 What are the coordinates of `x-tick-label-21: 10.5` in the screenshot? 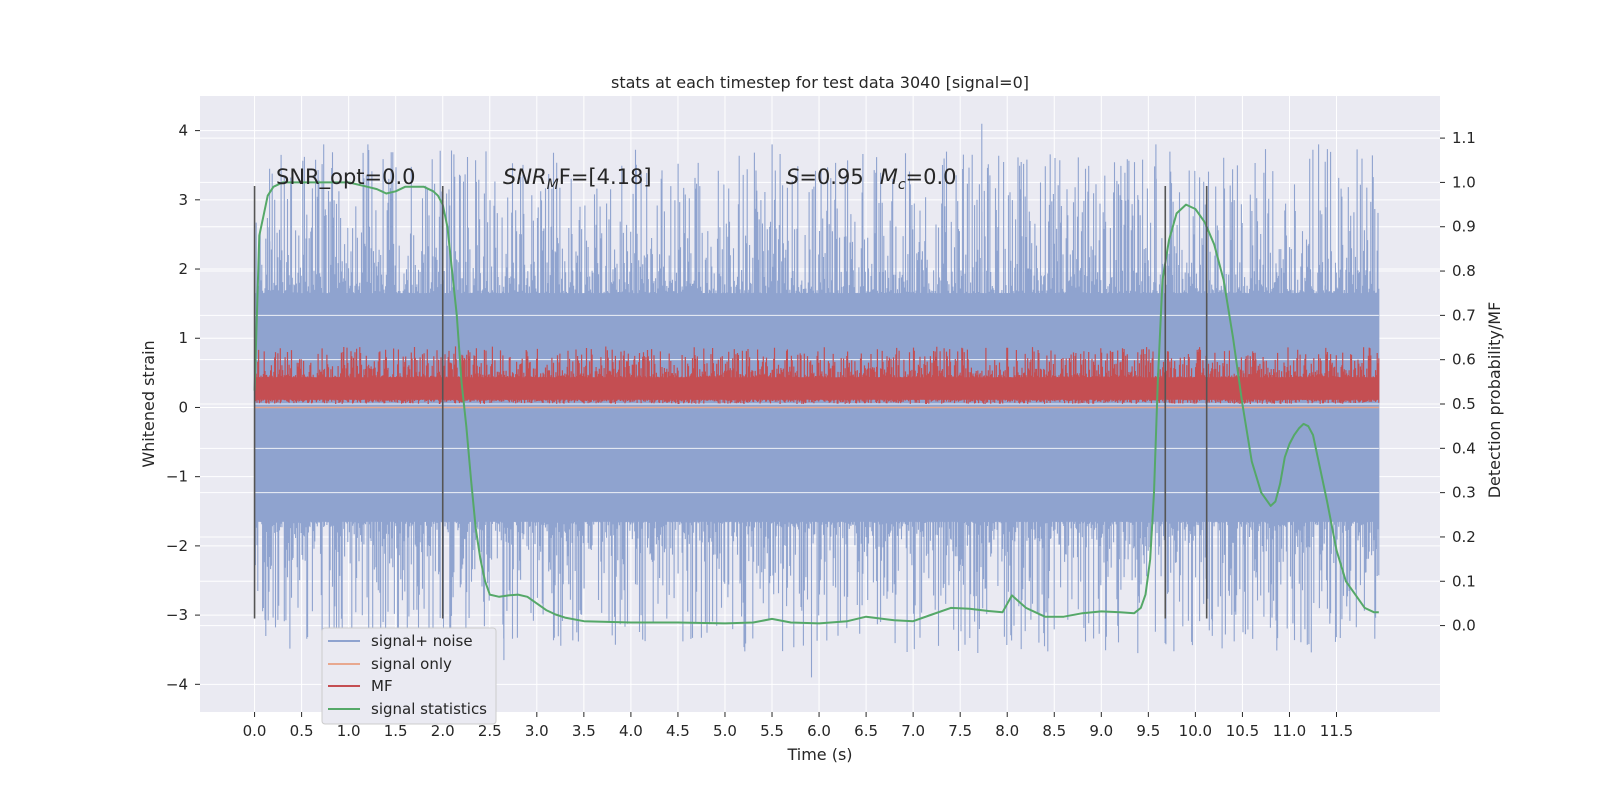 It's located at (1242, 731).